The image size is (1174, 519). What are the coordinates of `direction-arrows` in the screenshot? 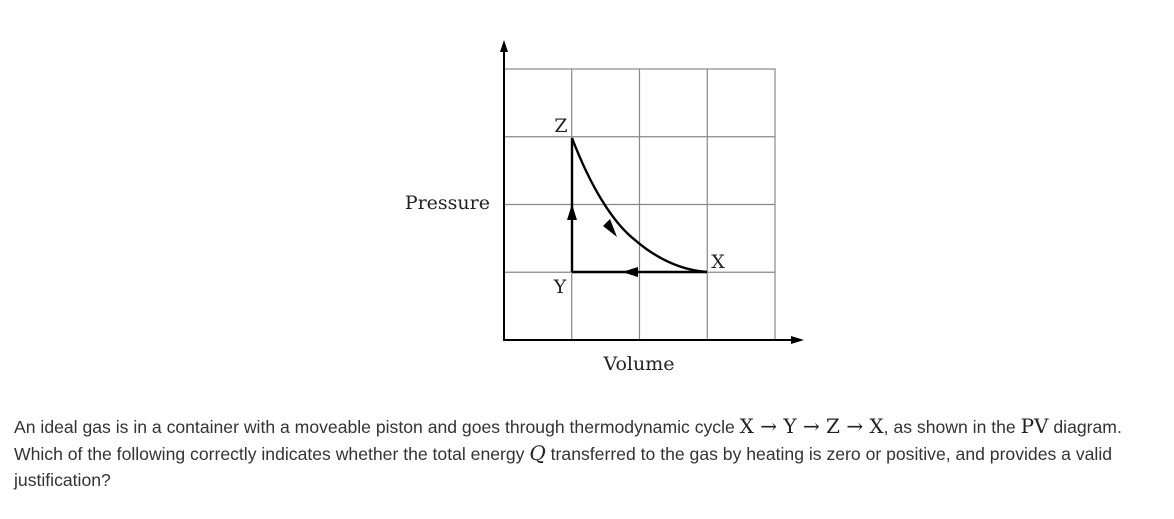 It's located at (602, 240).